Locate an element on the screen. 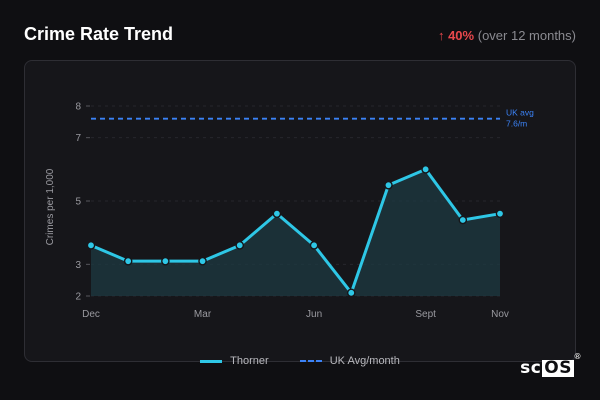  chart-legend: Thorner UK Avg/month is located at coordinates (300, 361).